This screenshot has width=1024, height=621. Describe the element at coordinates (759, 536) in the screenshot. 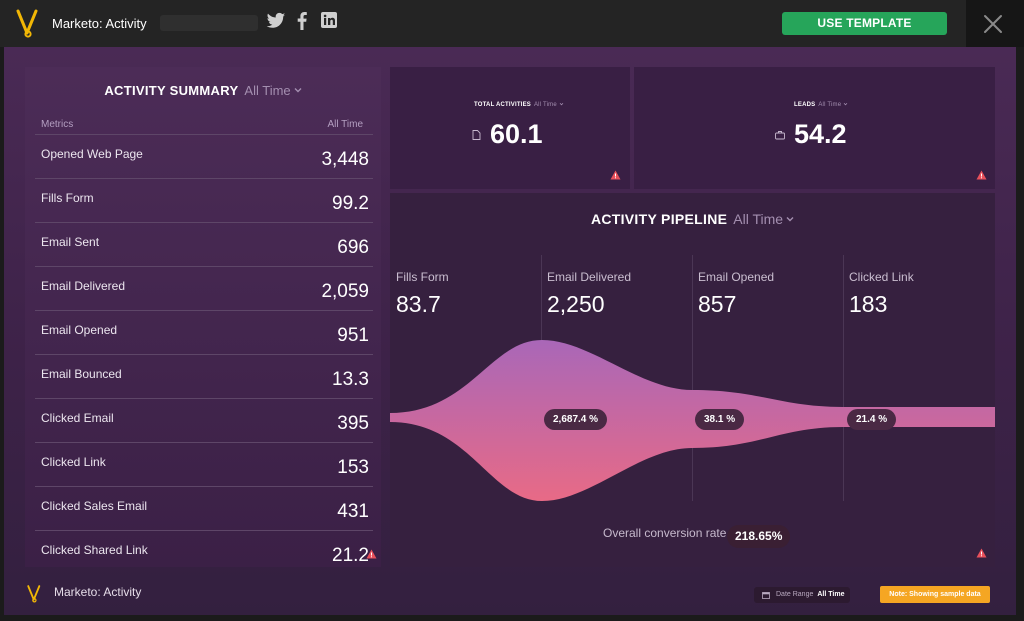

I see `overall-conversion-value: 218.65%` at that location.